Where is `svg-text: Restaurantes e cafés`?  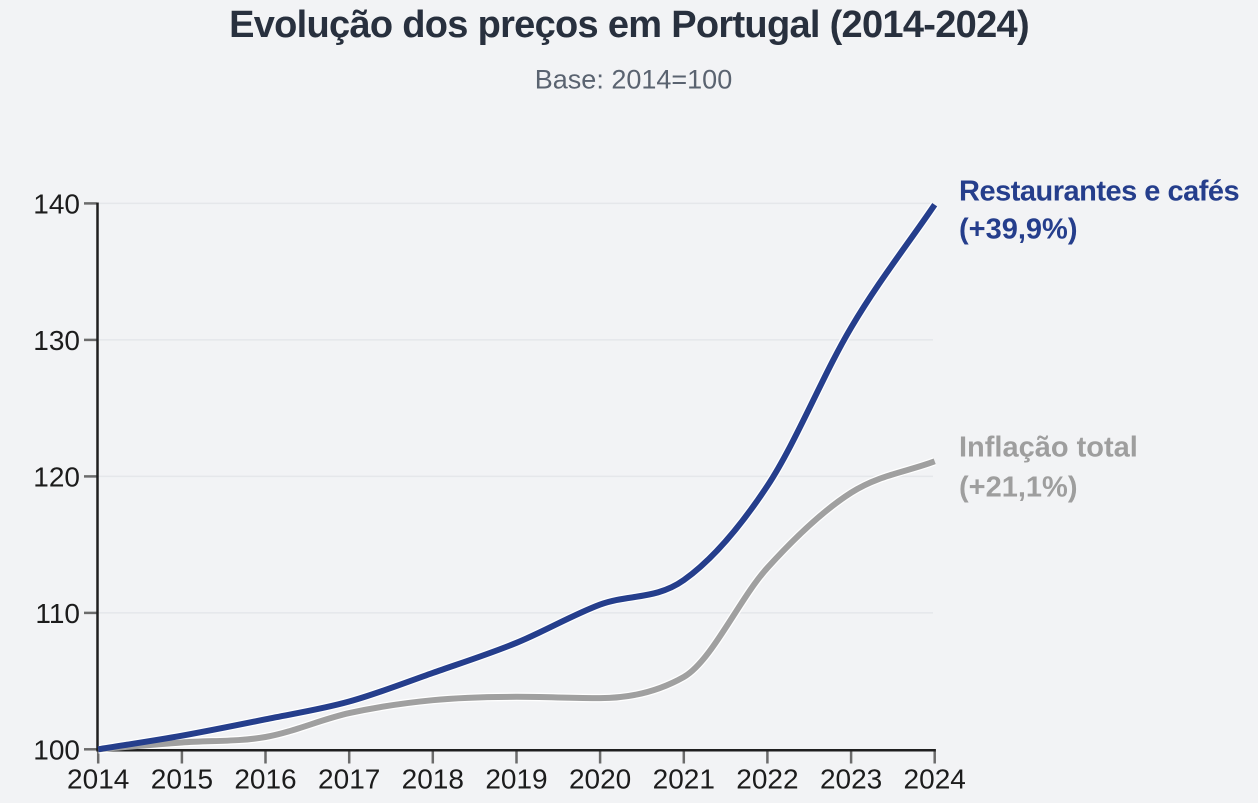
svg-text: Restaurantes e cafés is located at coordinates (1099, 191).